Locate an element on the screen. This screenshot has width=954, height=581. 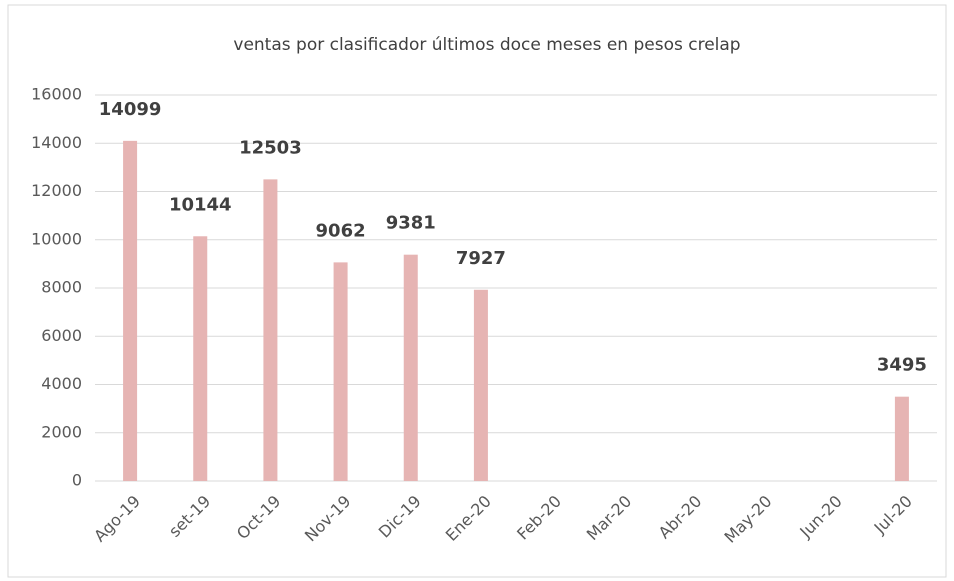
data-label: 12503 is located at coordinates (270, 147).